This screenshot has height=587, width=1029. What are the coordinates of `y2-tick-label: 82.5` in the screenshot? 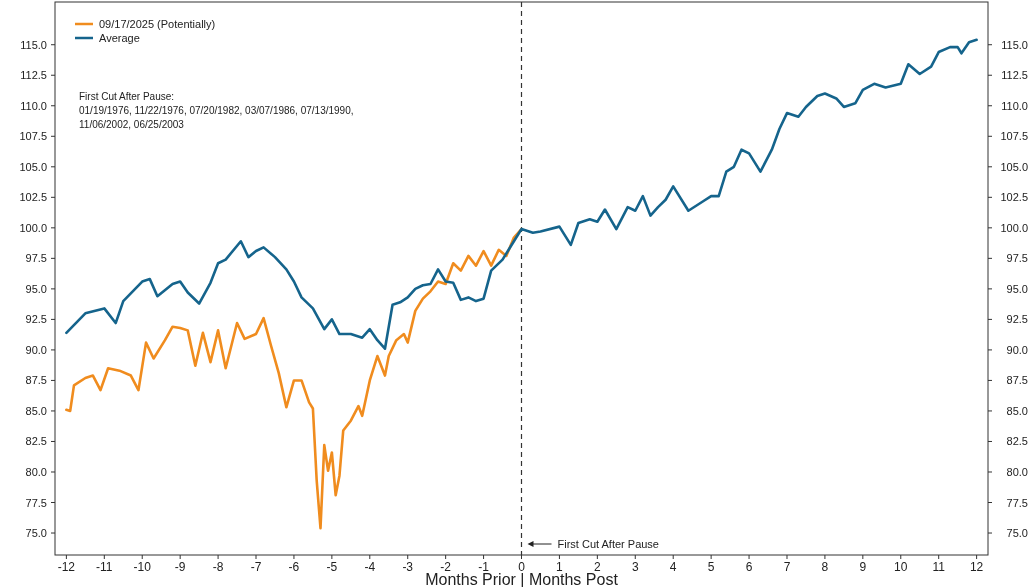 It's located at (1017, 441).